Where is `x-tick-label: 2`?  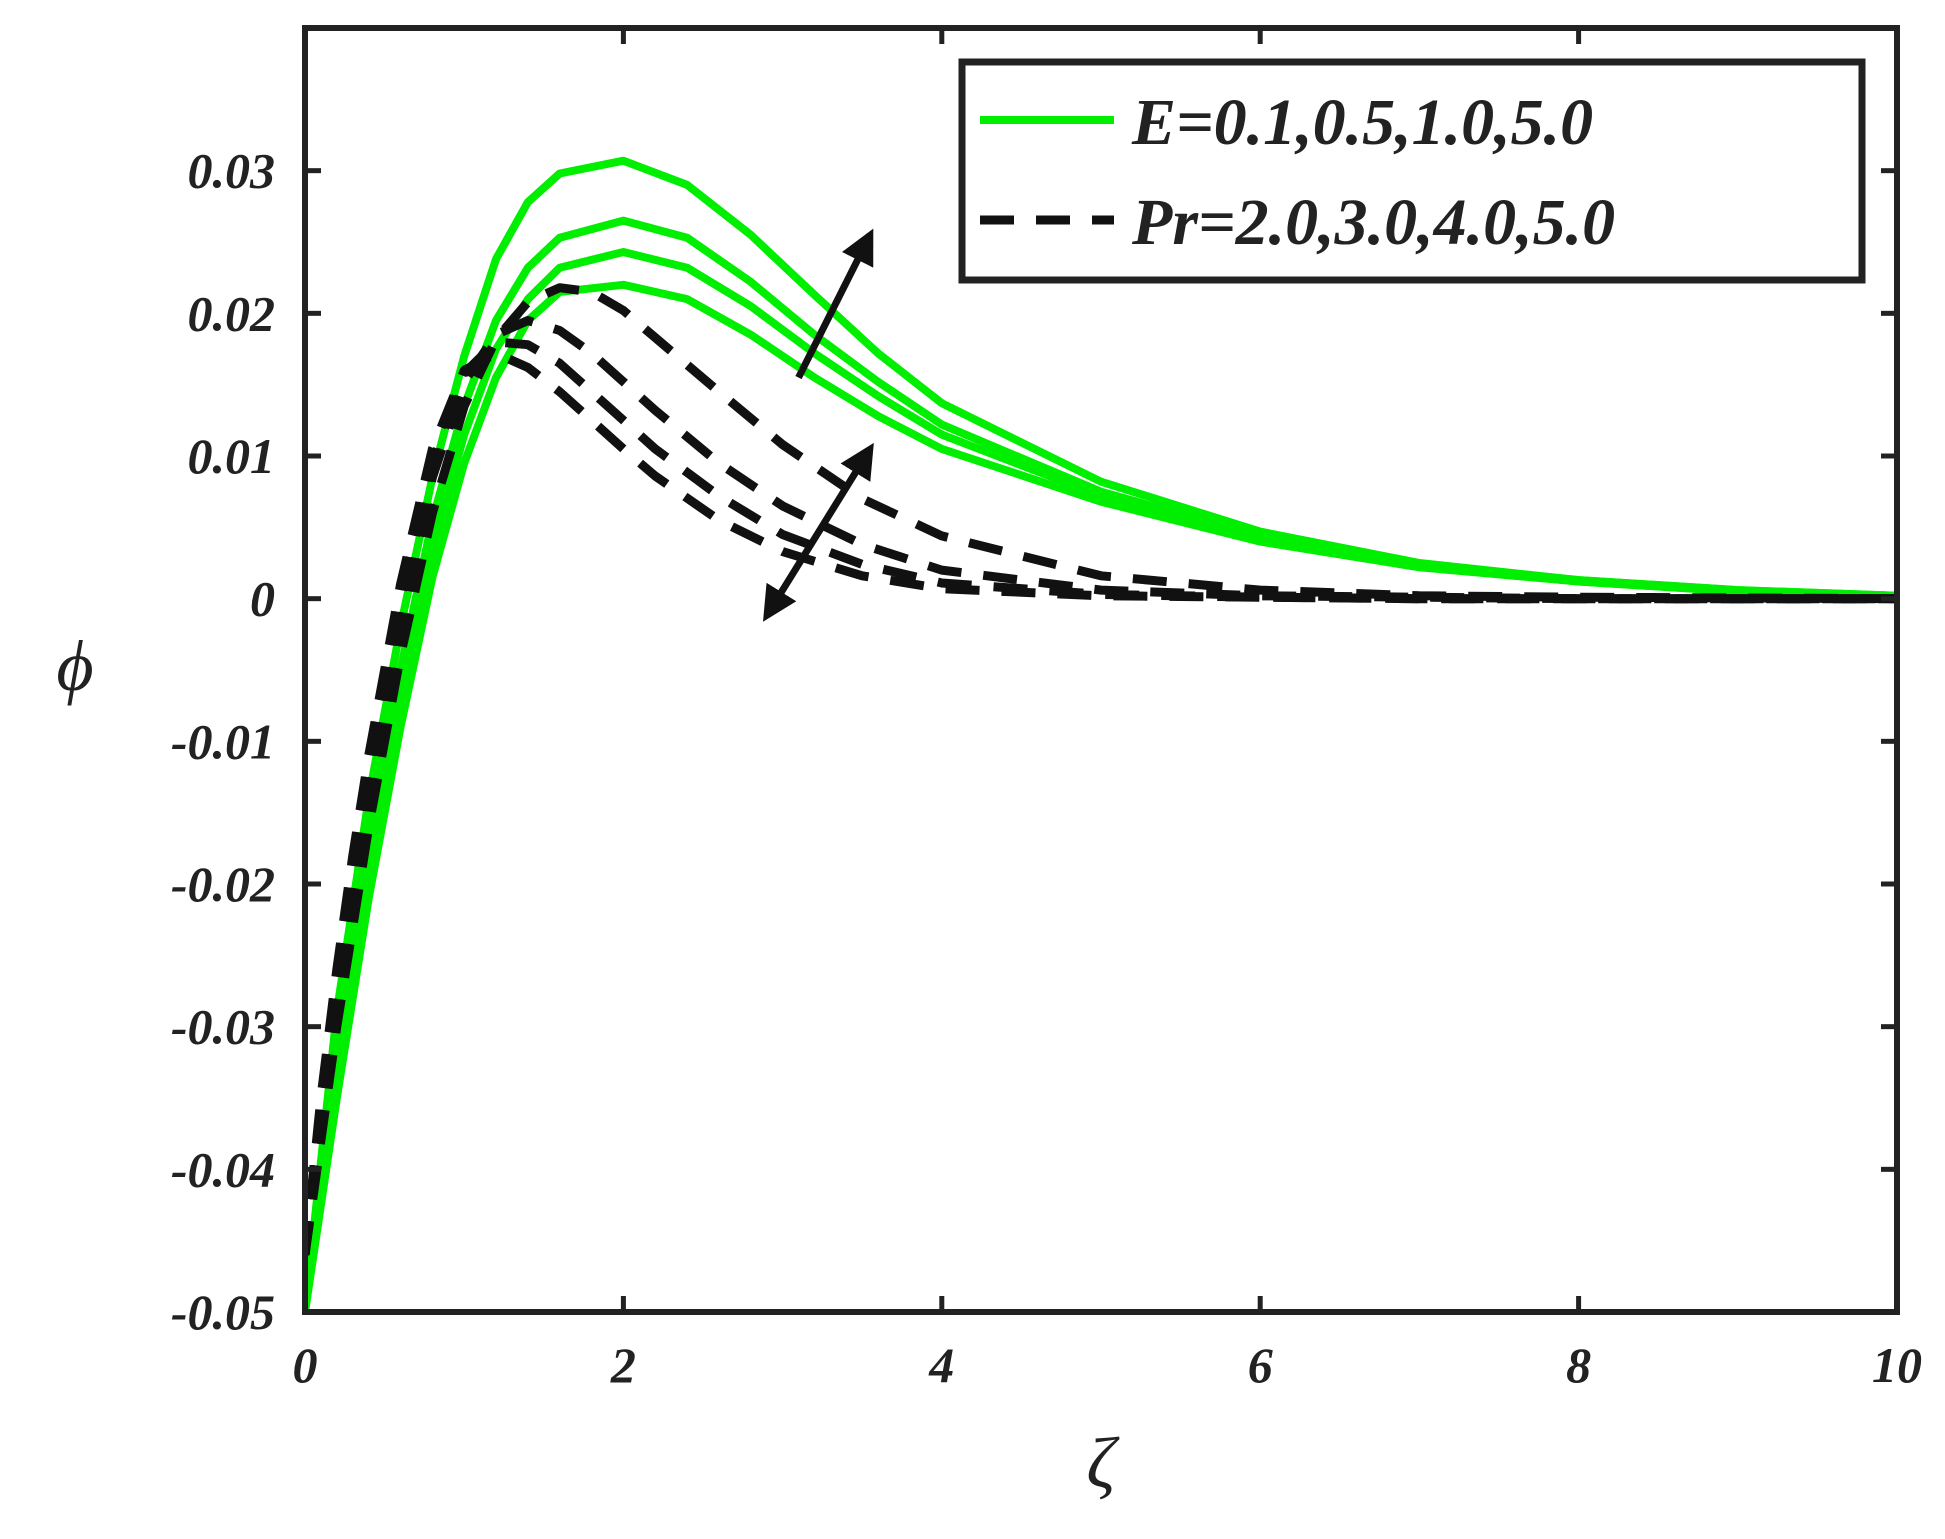 x-tick-label: 2 is located at coordinates (623, 1365).